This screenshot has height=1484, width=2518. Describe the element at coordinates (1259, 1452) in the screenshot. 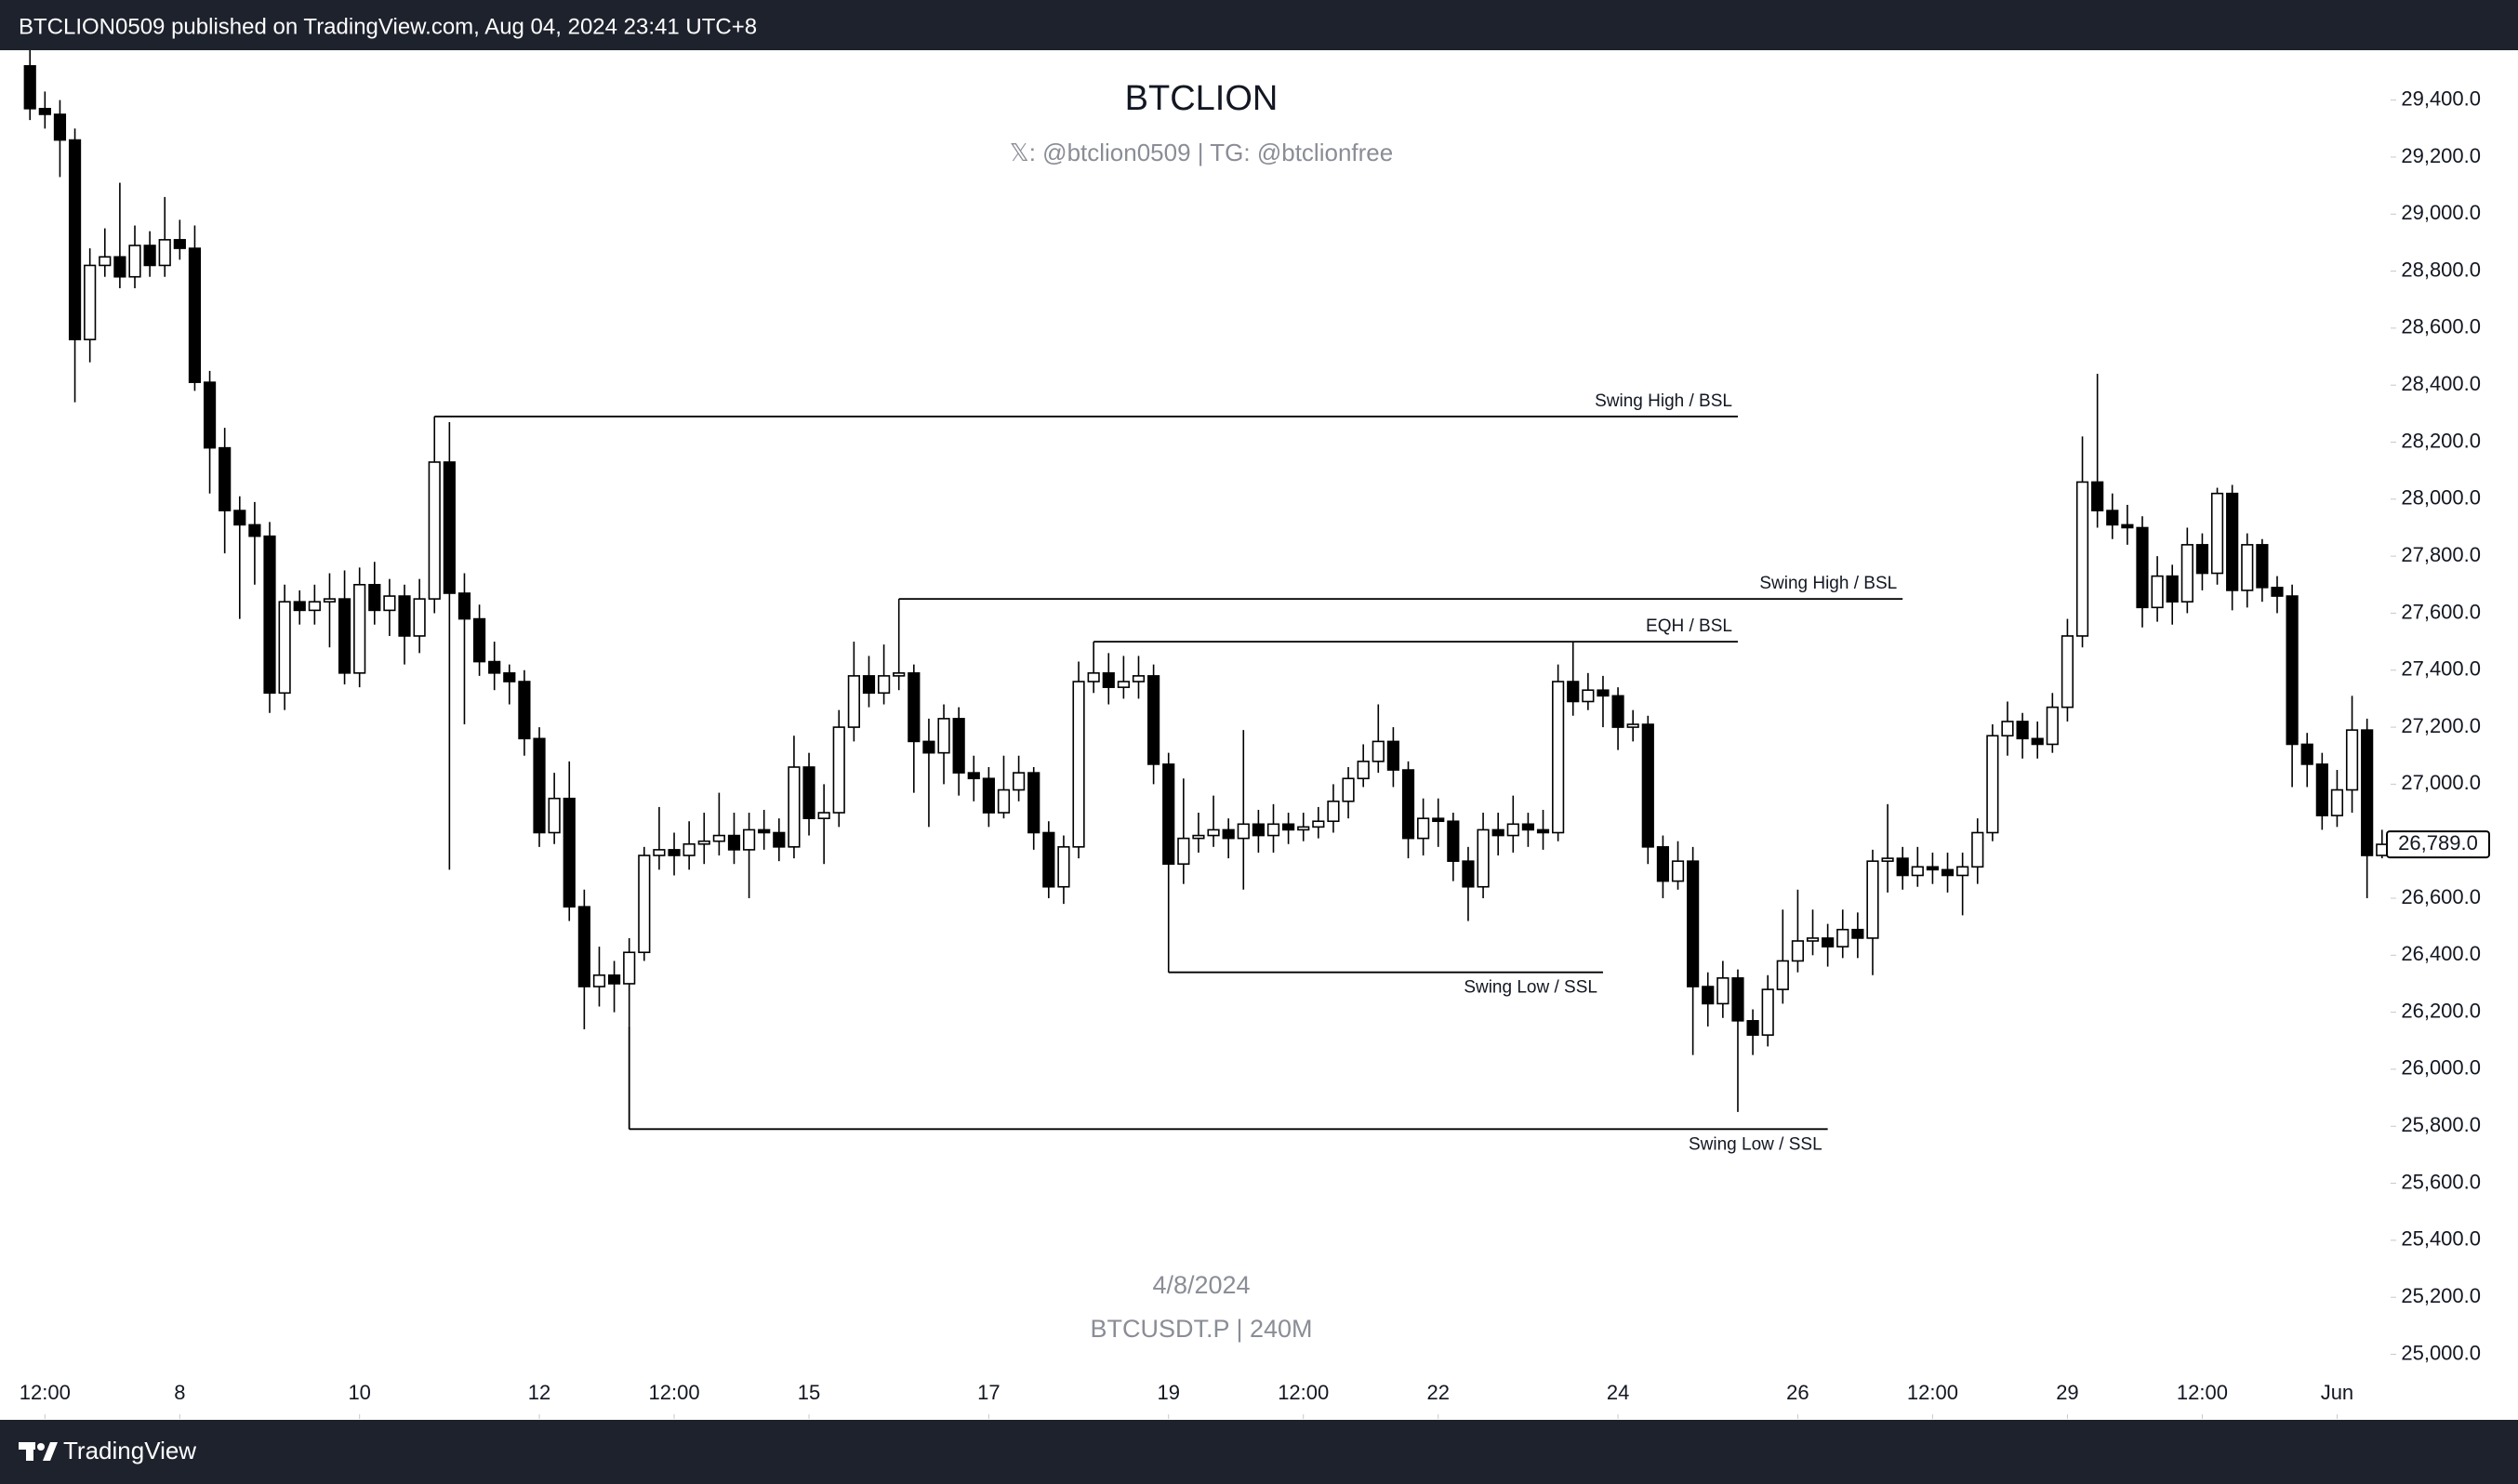

I see `footer-bar` at that location.